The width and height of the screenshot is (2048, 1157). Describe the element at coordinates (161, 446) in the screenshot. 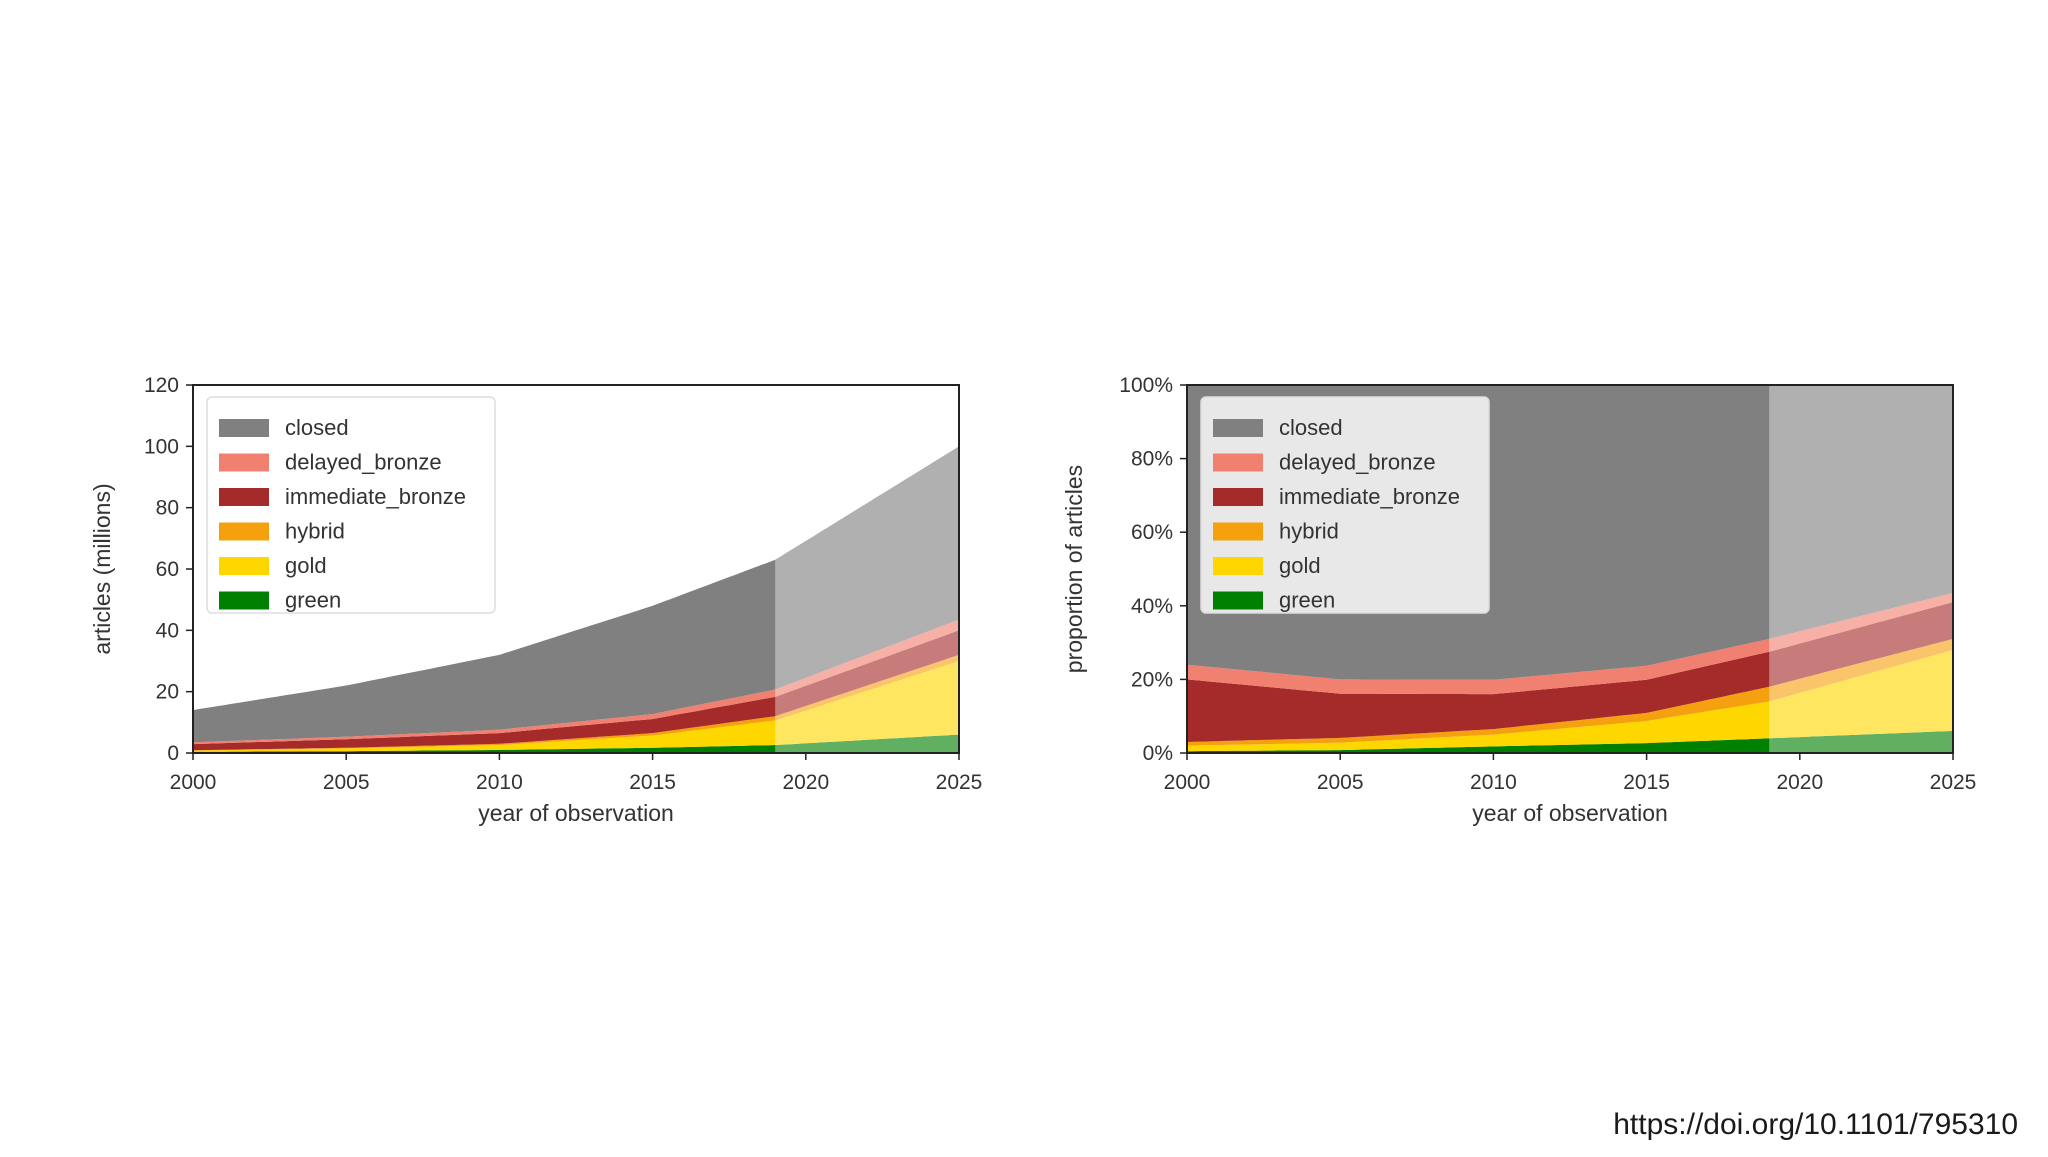

I see `y-tick-label: 100` at that location.